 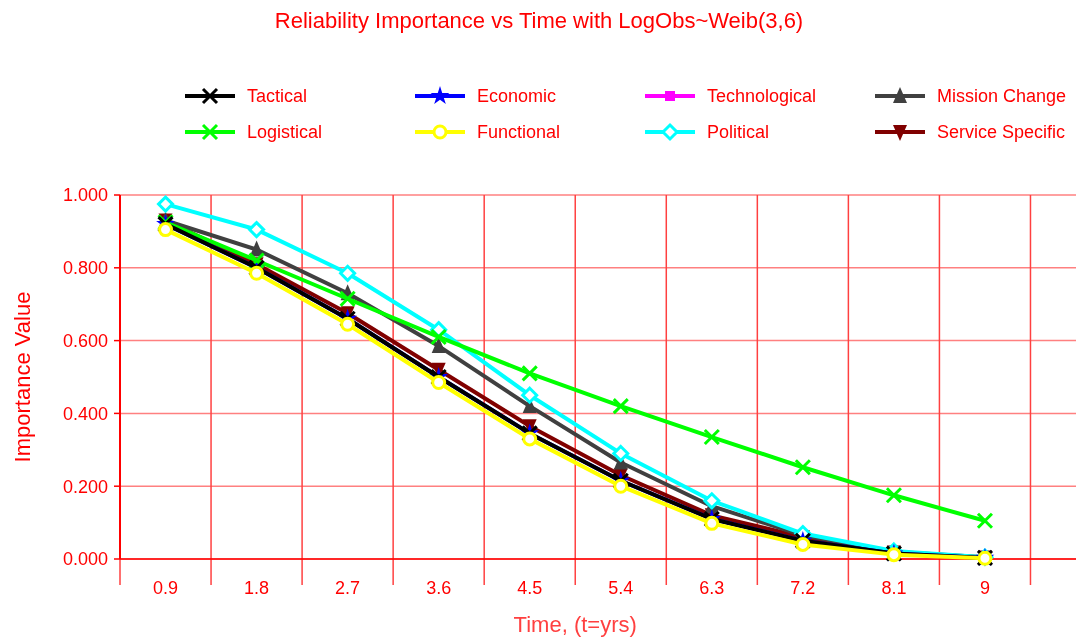 I want to click on x-tick-label: 8.1, so click(x=894, y=588).